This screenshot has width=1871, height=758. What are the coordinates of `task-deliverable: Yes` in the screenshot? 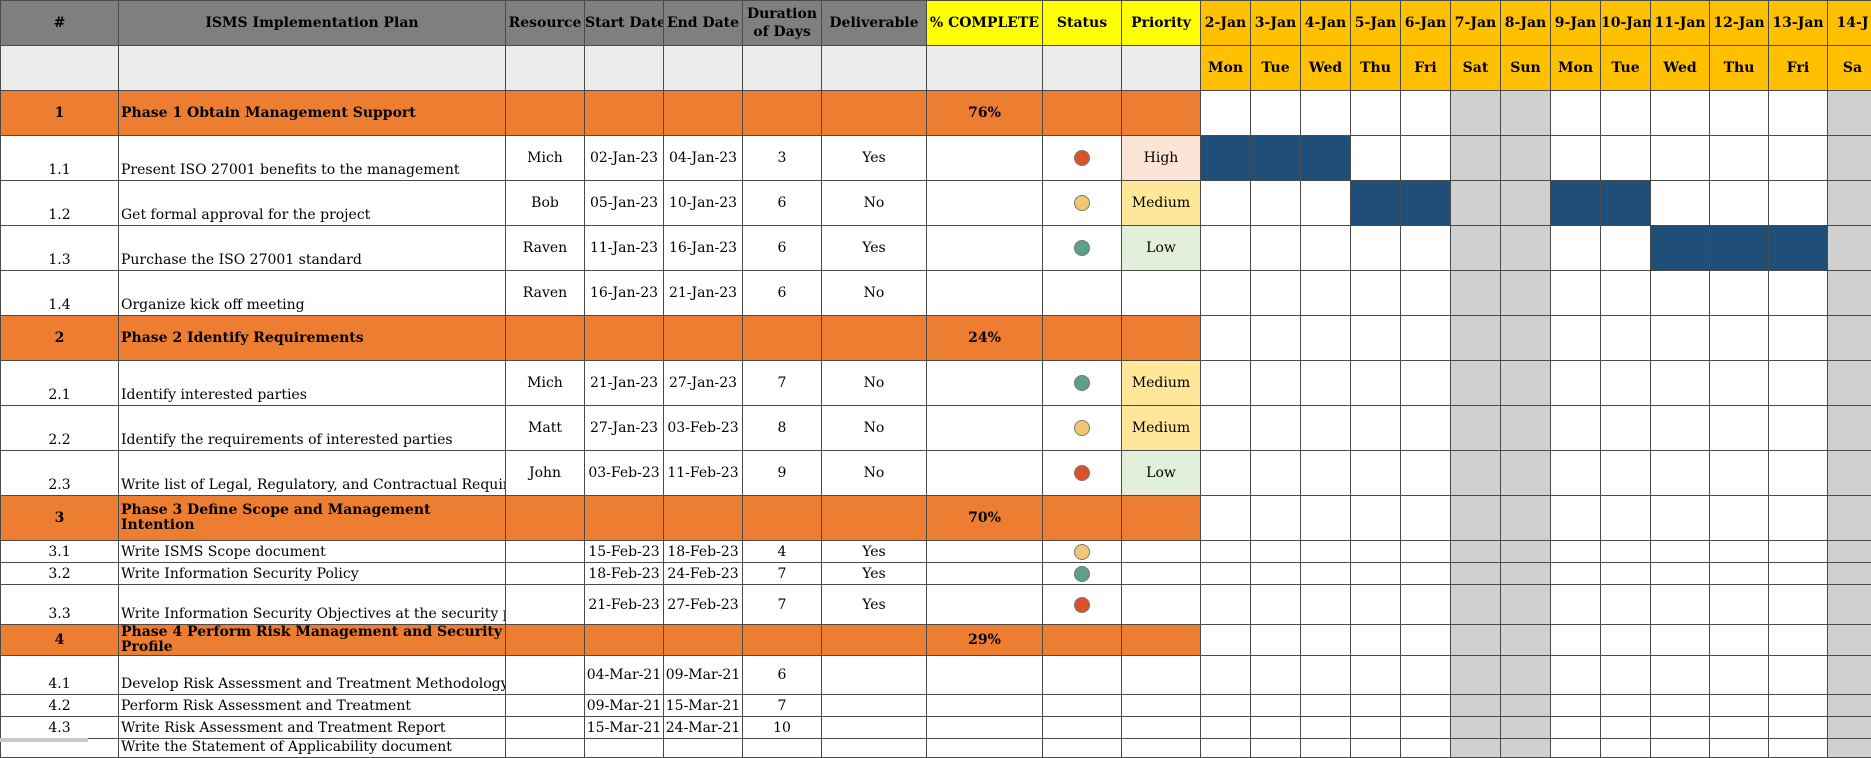 It's located at (874, 605).